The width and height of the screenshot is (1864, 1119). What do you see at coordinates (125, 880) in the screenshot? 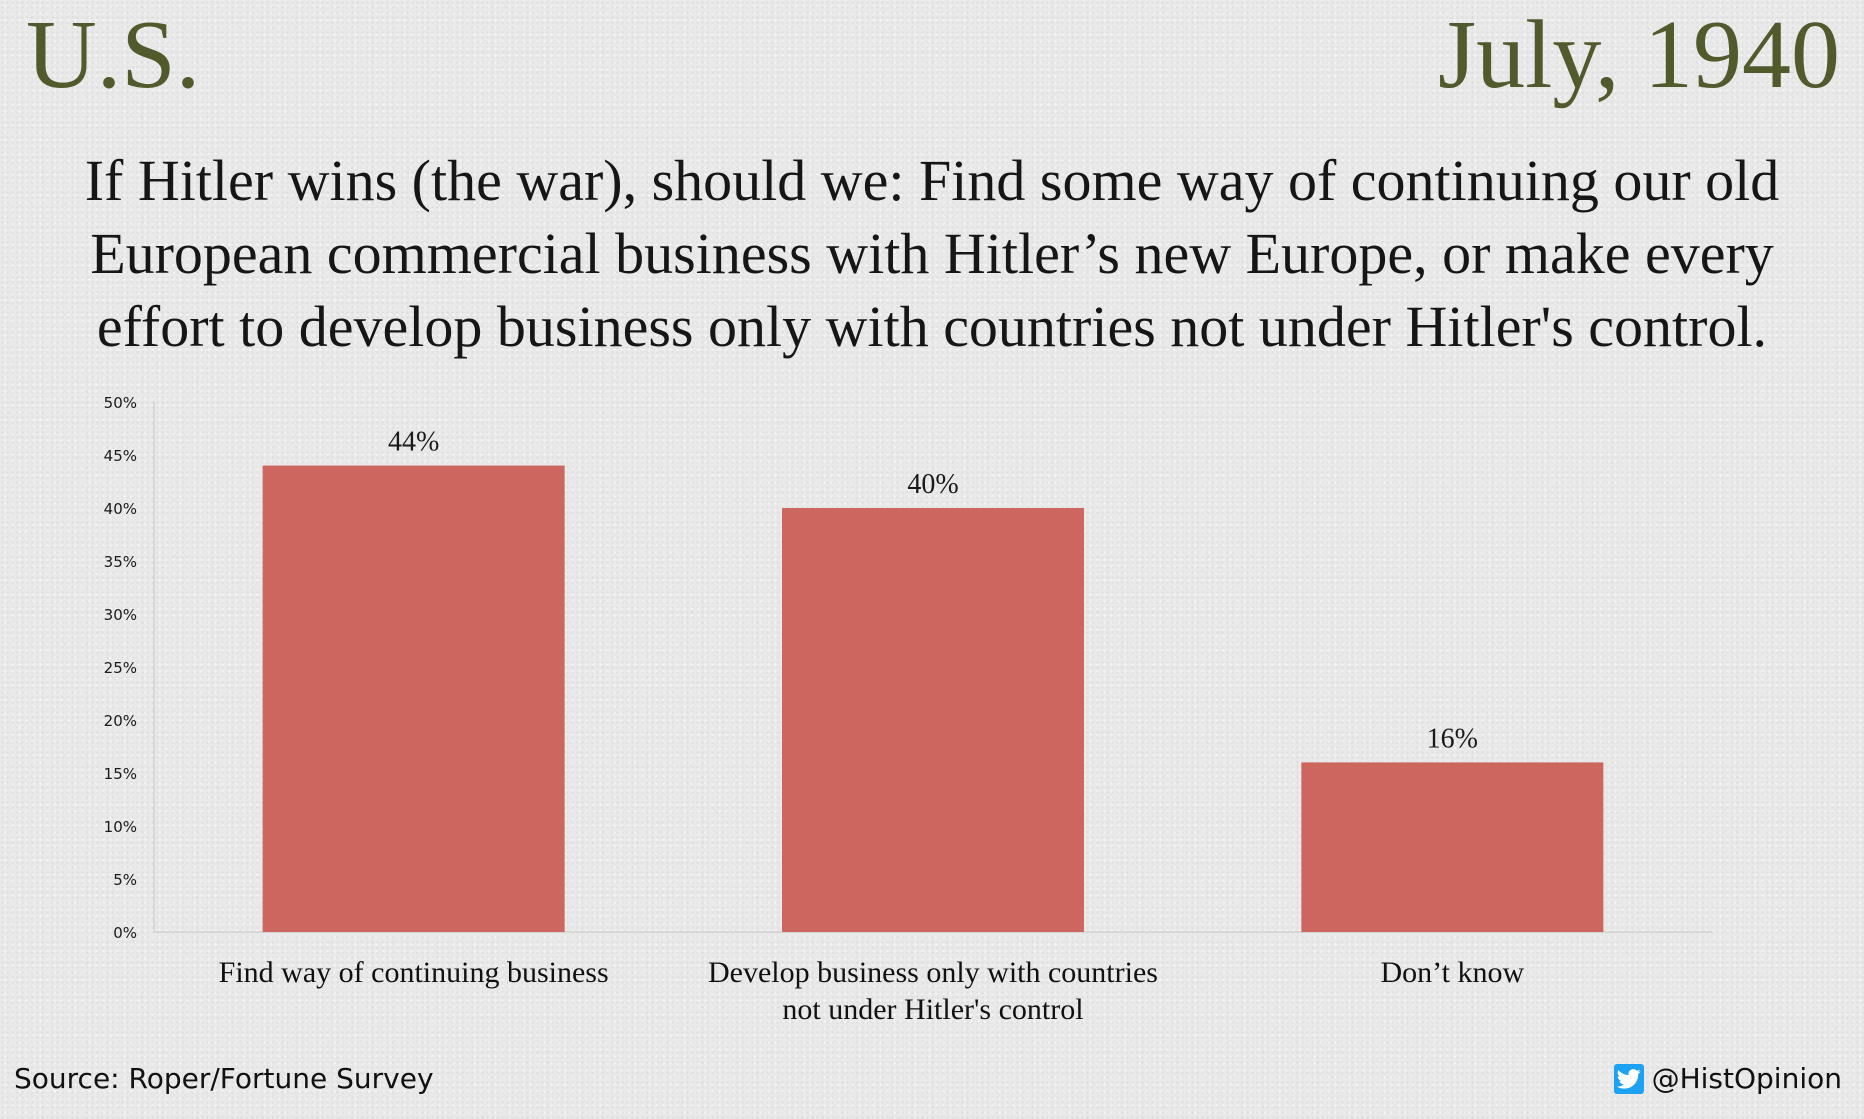
I see `y-tick-label: 5%` at bounding box center [125, 880].